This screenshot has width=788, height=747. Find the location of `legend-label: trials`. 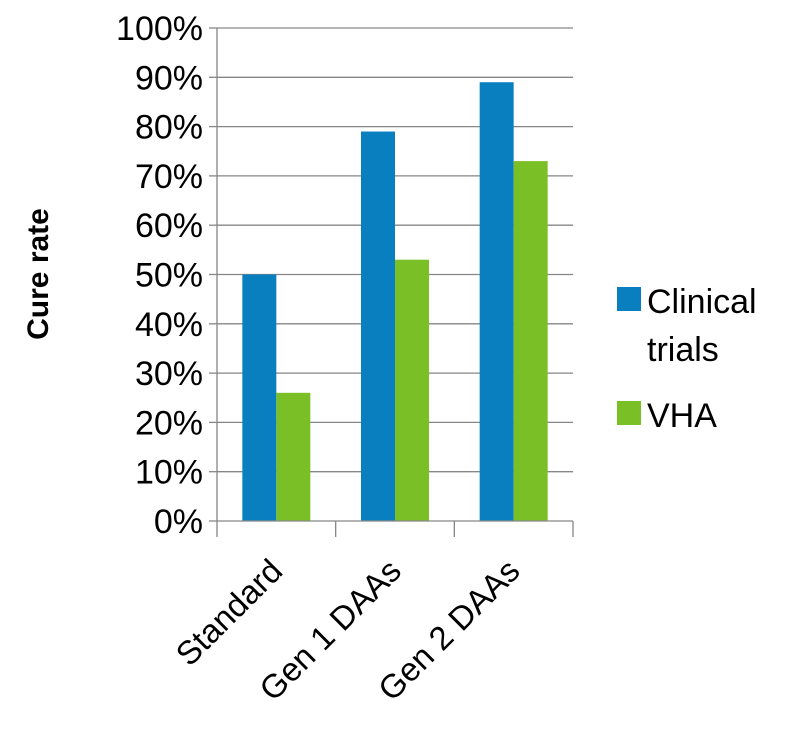

legend-label: trials is located at coordinates (683, 350).